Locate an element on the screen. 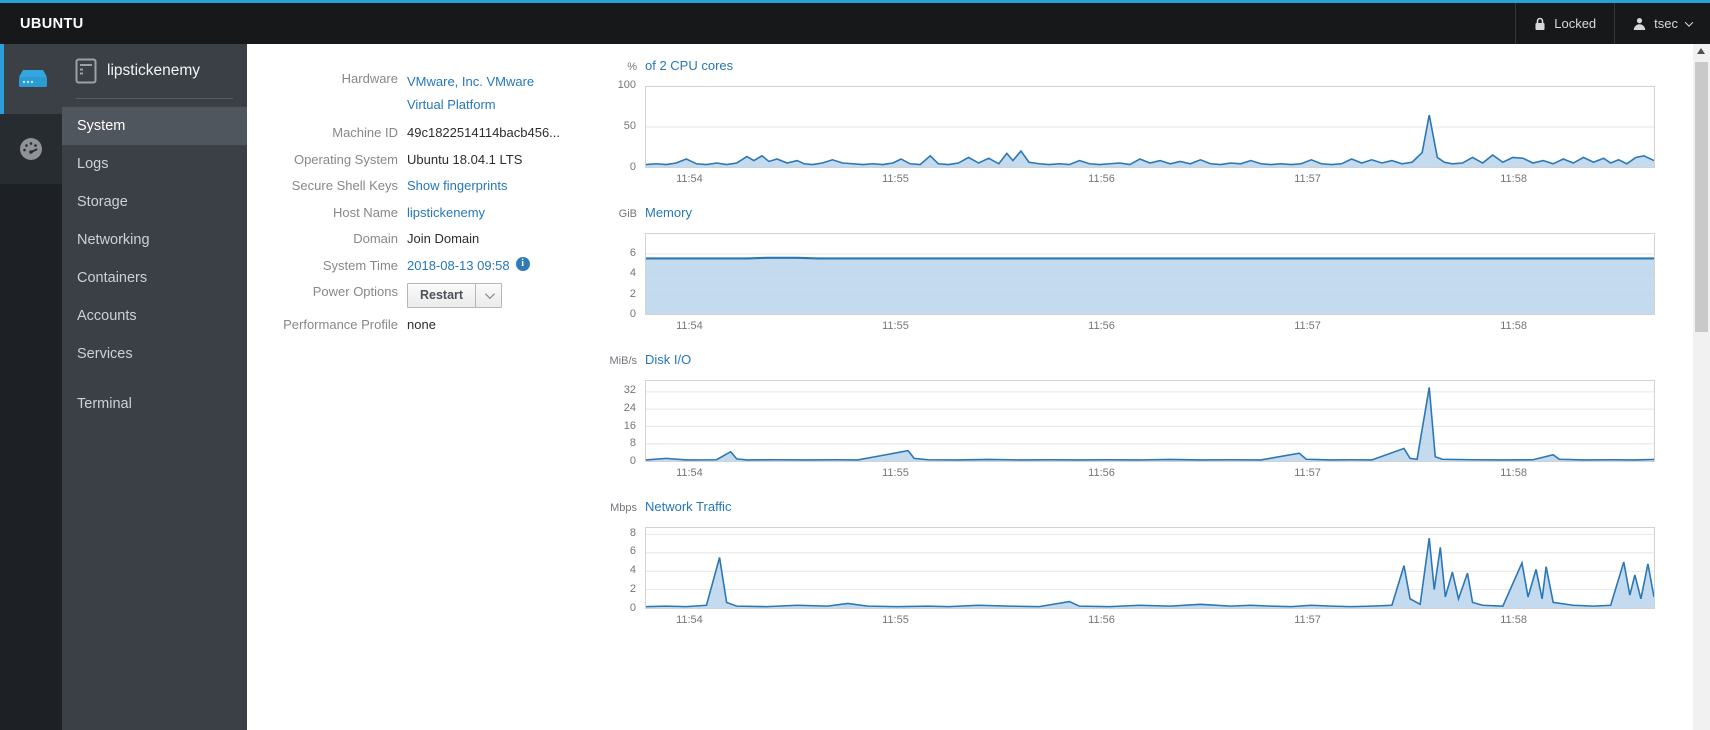 Image resolution: width=1710 pixels, height=730 pixels. scrollbar-thumb is located at coordinates (1701, 197).